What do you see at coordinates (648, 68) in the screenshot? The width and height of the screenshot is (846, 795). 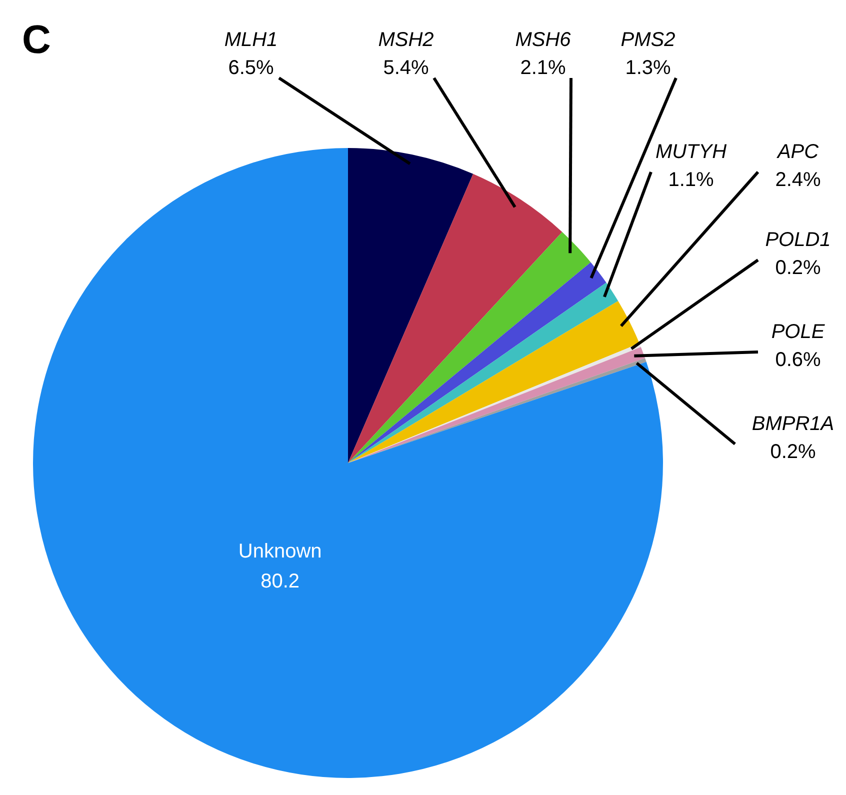 I see `data-label: 1.3%` at bounding box center [648, 68].